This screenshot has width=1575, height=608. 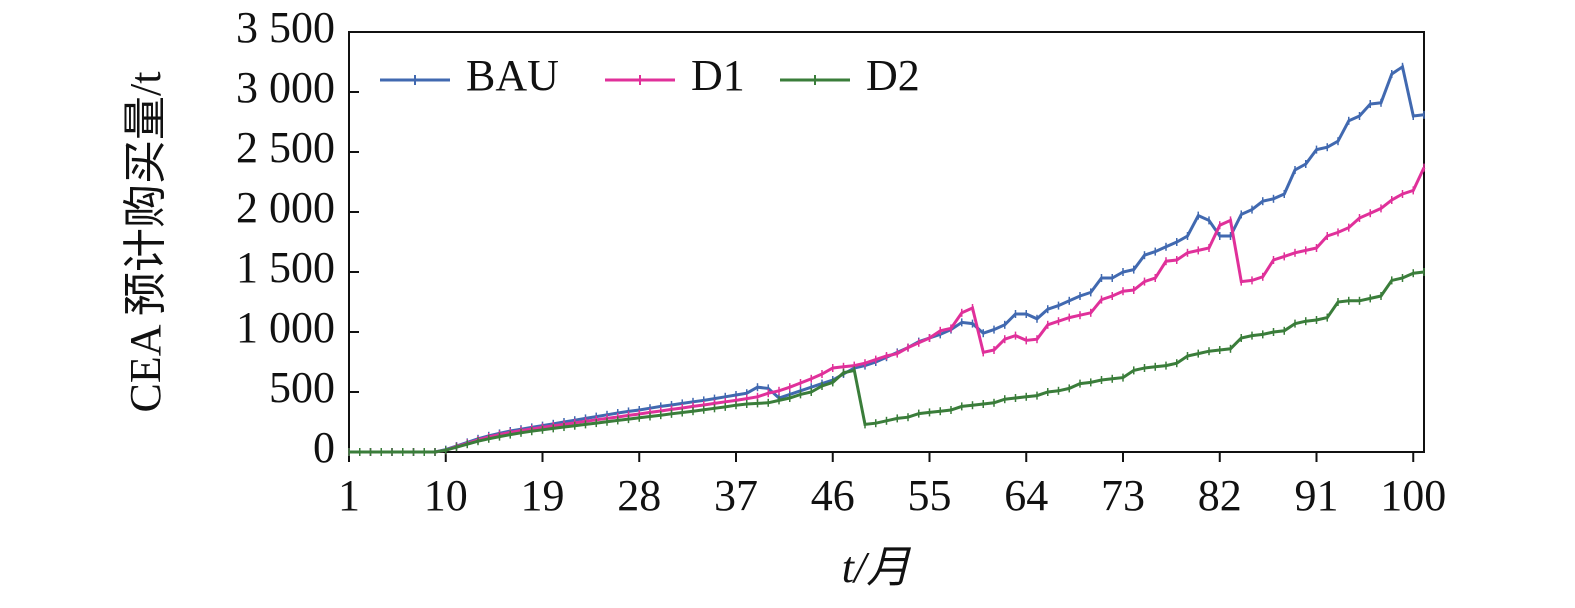 I want to click on x-tick-label: 73, so click(x=1123, y=495).